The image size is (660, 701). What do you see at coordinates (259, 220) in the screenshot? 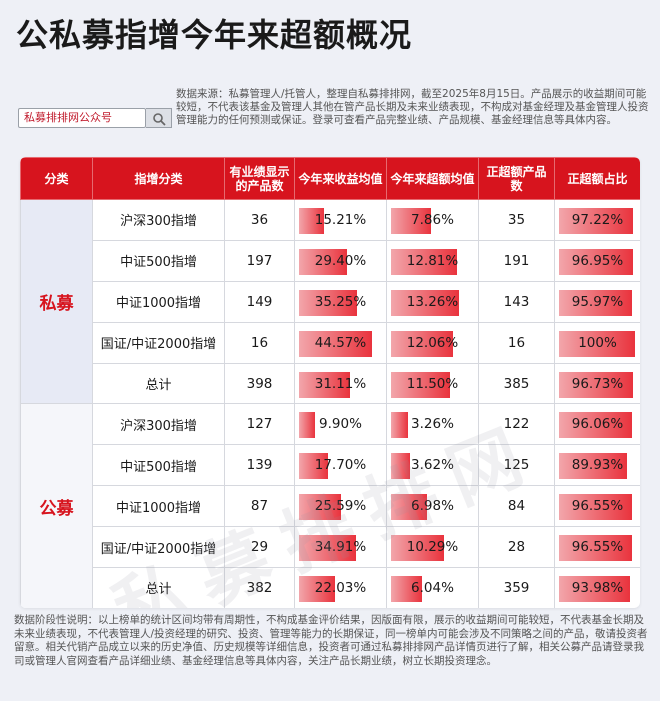
I see `product-count-cell: 36` at bounding box center [259, 220].